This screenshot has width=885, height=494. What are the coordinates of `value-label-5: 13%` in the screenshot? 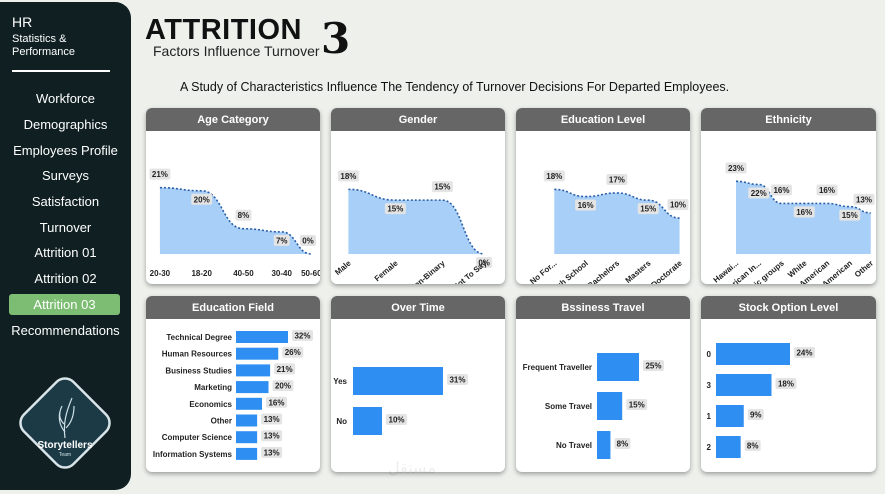 It's located at (272, 419).